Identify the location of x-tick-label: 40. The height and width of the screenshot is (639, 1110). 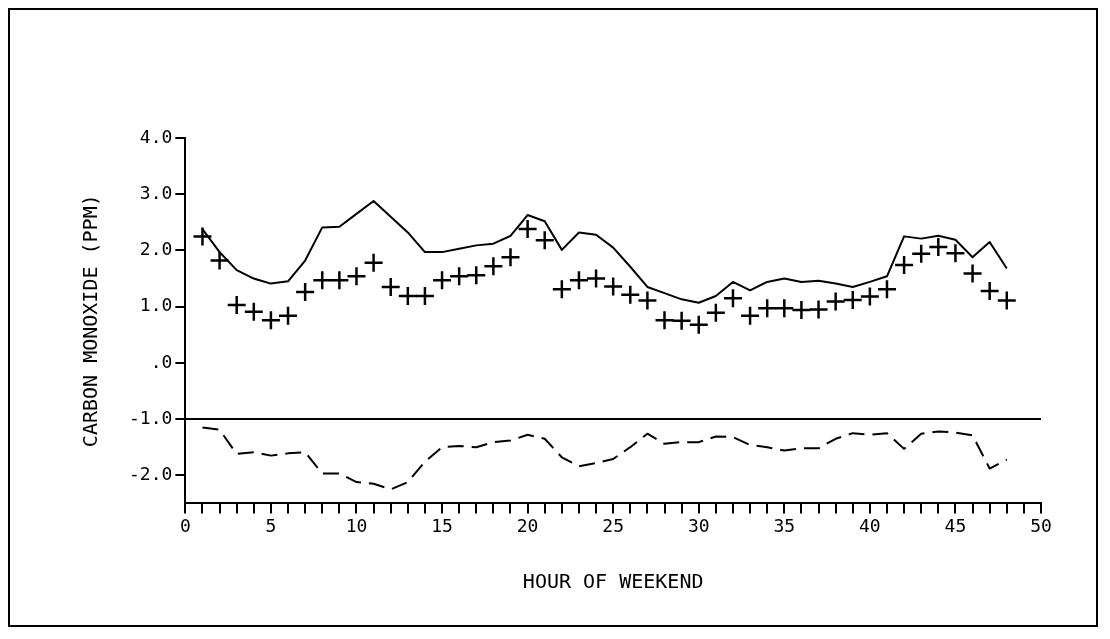
(870, 525).